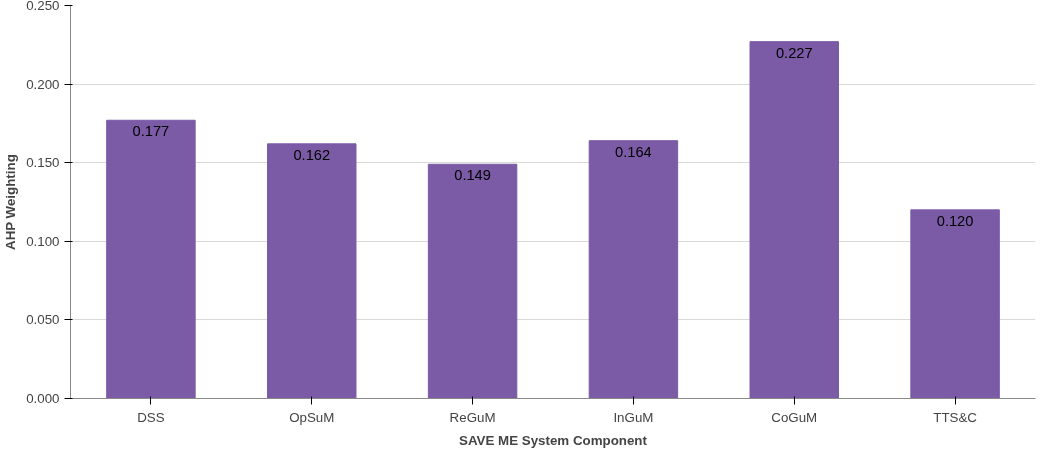  What do you see at coordinates (794, 52) in the screenshot?
I see `data-label: 0.227` at bounding box center [794, 52].